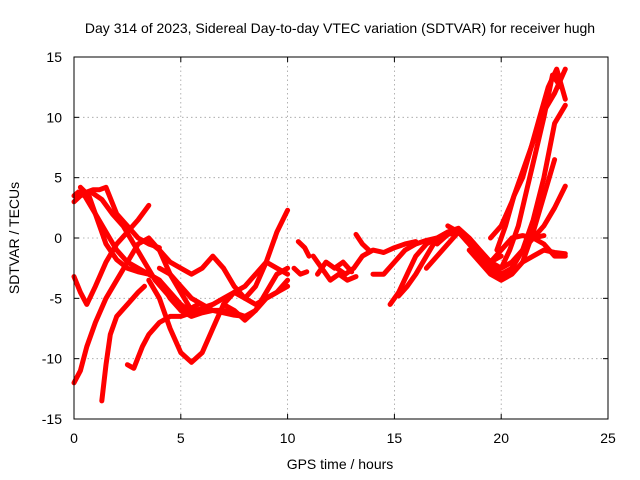  I want to click on x-tick-label: 10, so click(288, 438).